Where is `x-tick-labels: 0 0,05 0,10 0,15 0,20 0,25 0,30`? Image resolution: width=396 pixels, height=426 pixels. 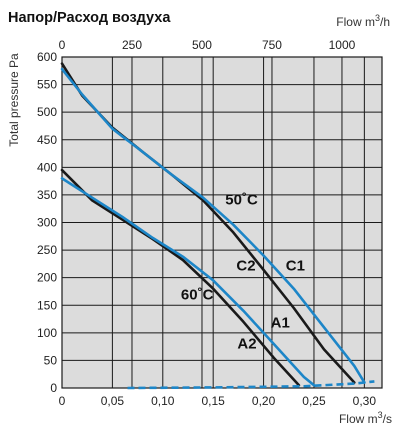 x-tick-labels: 0 0,05 0,10 0,15 0,20 0,25 0,30 is located at coordinates (218, 401).